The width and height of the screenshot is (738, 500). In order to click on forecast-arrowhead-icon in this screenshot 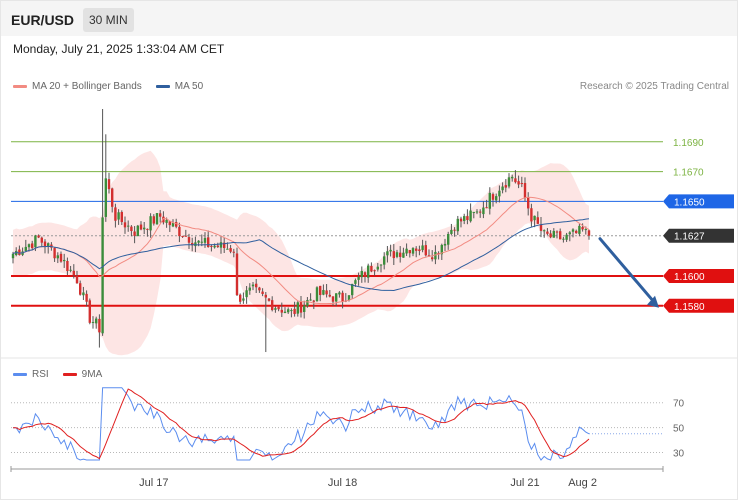, I will do `click(653, 301)`.